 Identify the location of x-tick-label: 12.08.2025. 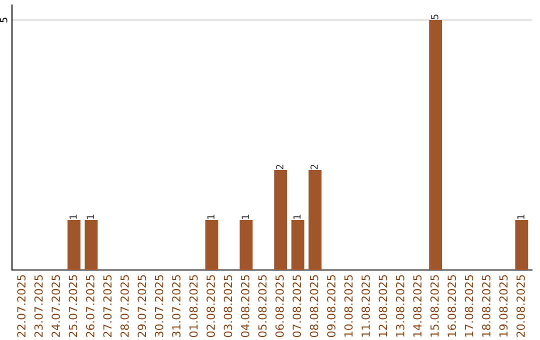
(383, 306).